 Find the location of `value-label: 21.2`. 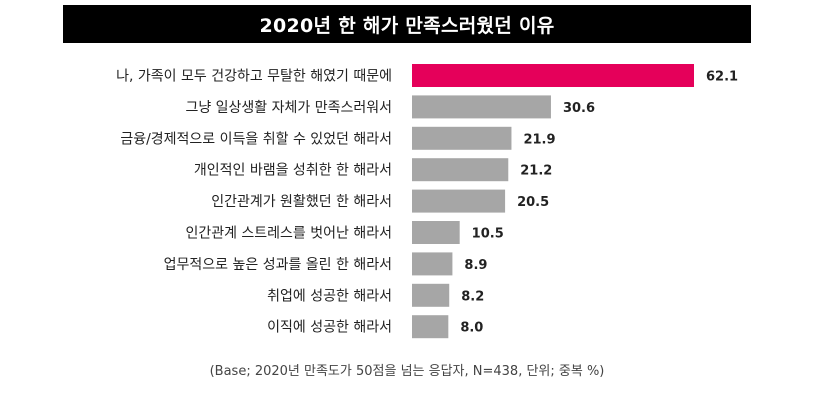

value-label: 21.2 is located at coordinates (536, 171).